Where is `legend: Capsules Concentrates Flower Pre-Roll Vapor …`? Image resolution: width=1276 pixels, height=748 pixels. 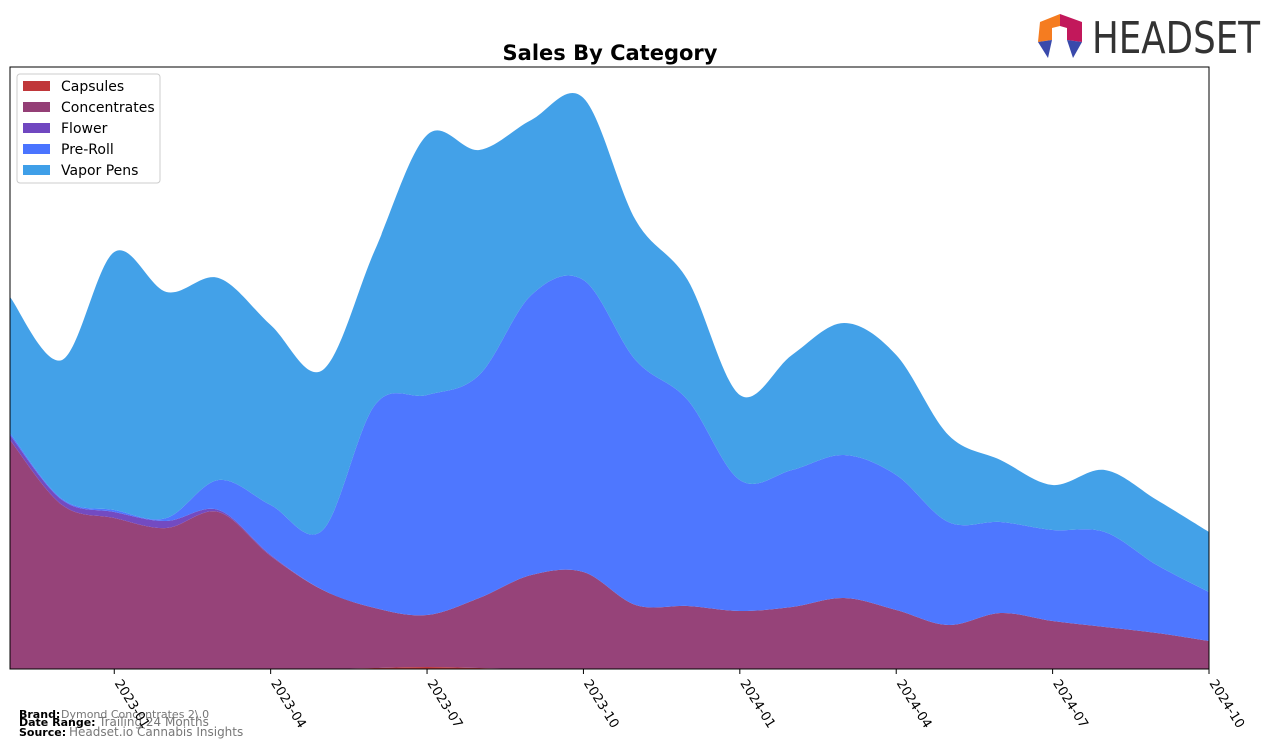
legend: Capsules Concentrates Flower Pre-Roll Vapor … is located at coordinates (88, 128).